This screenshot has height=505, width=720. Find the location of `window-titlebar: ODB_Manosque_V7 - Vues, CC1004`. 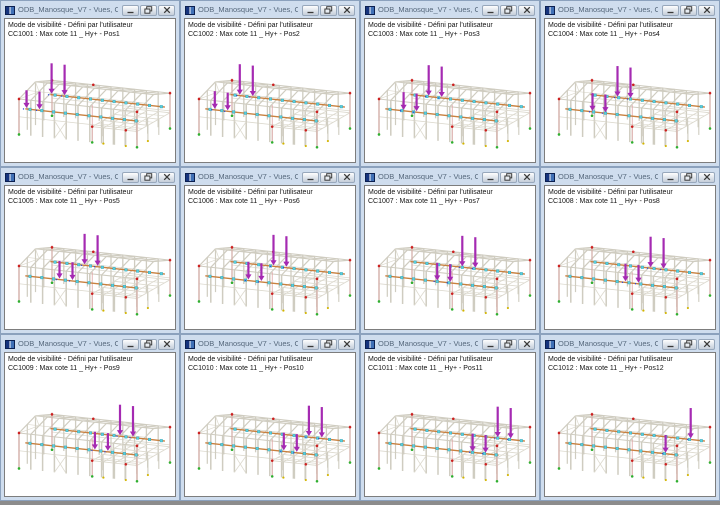

window-titlebar: ODB_Manosque_V7 - Vues, CC1004 is located at coordinates (630, 10).